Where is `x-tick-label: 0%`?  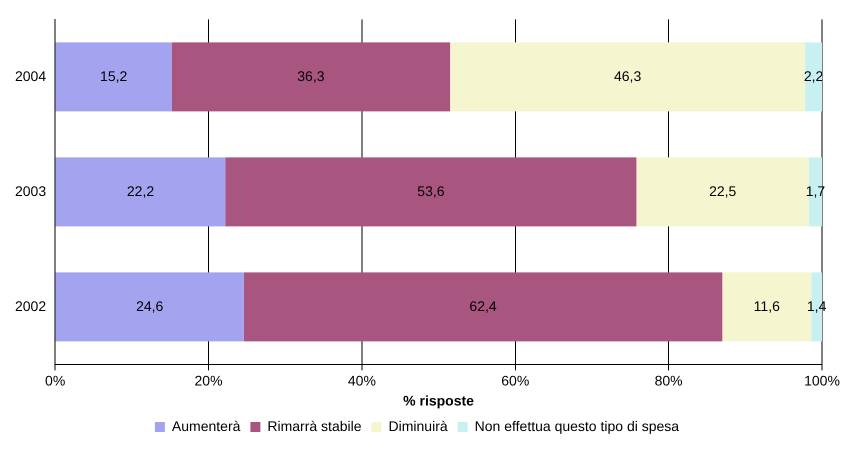
x-tick-label: 0% is located at coordinates (55, 380).